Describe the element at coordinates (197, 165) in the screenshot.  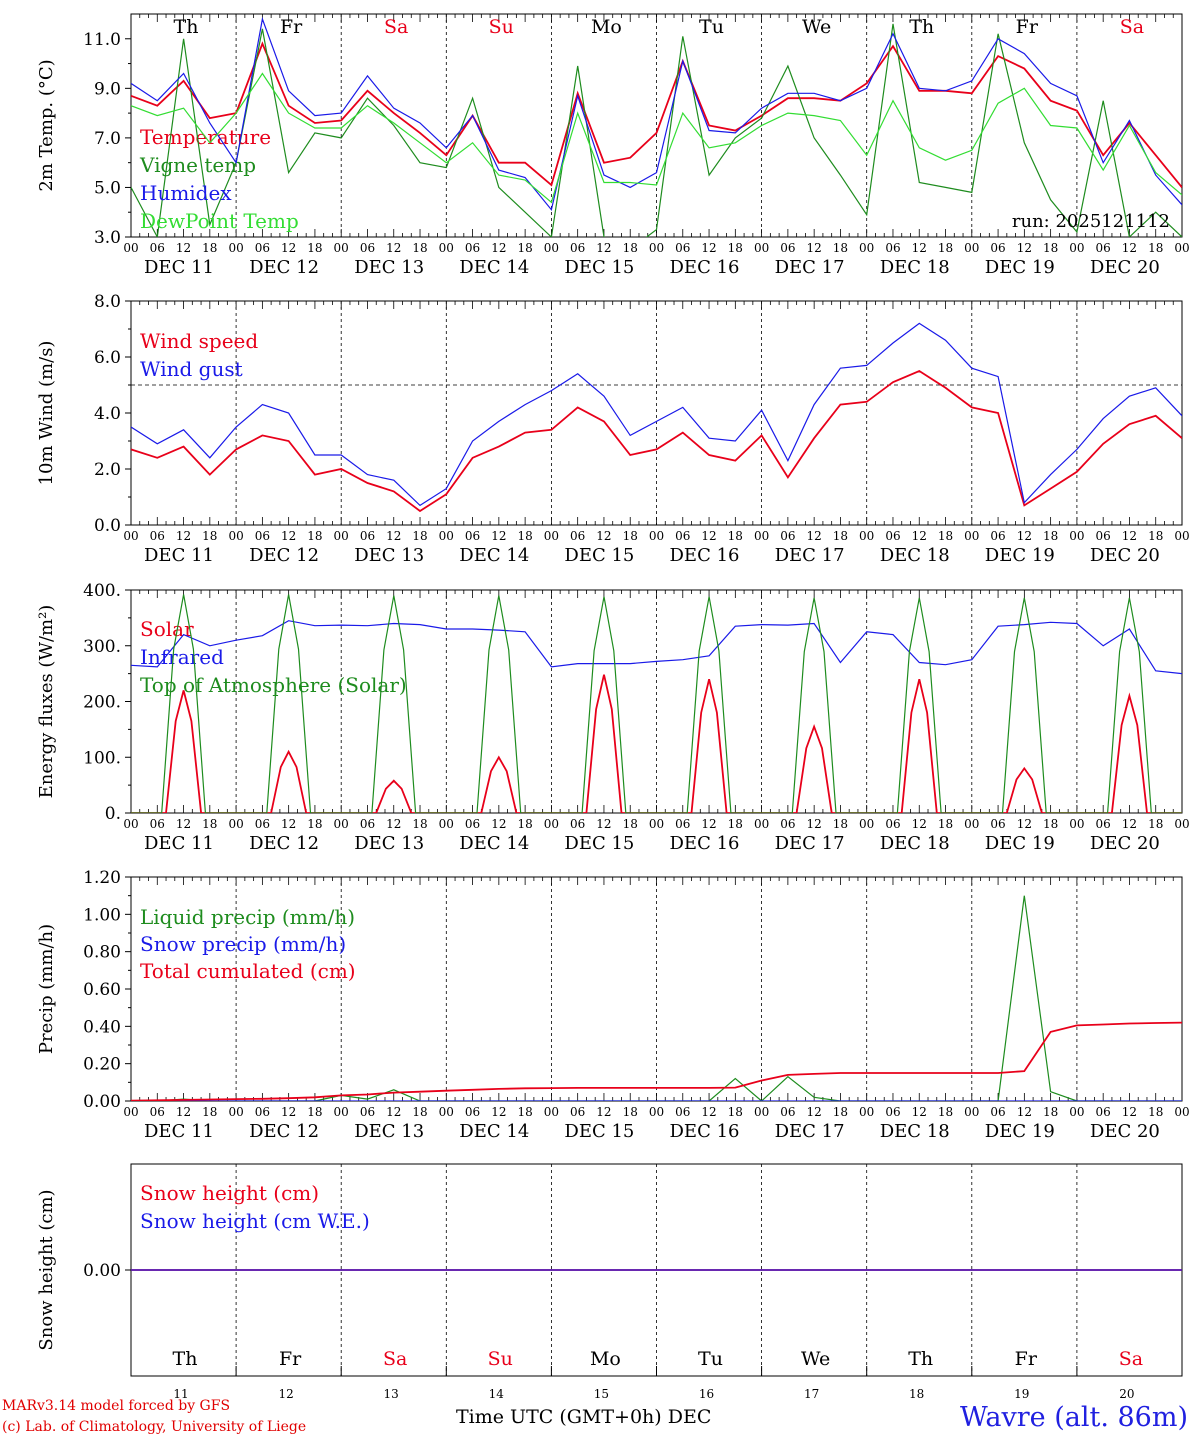
I see `legend-entry: Vigne temp` at that location.